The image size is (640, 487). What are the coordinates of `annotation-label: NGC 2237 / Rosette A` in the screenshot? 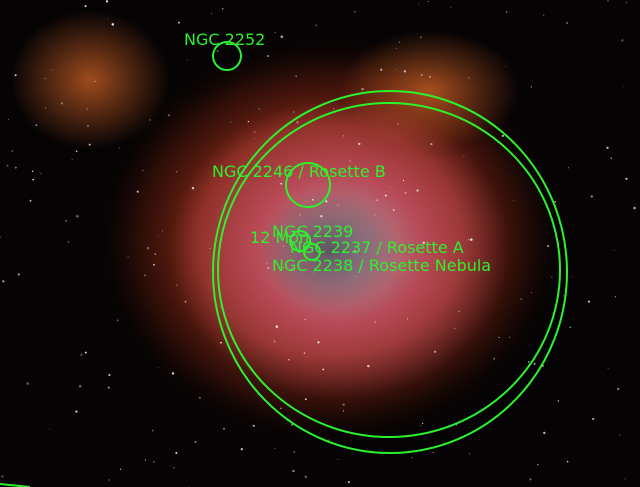 It's located at (377, 247).